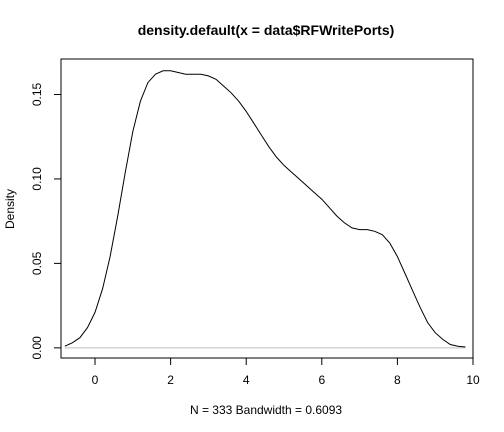 The height and width of the screenshot is (432, 504). What do you see at coordinates (266, 30) in the screenshot?
I see `chart-title: density.default(x = data$RFWritePorts)` at bounding box center [266, 30].